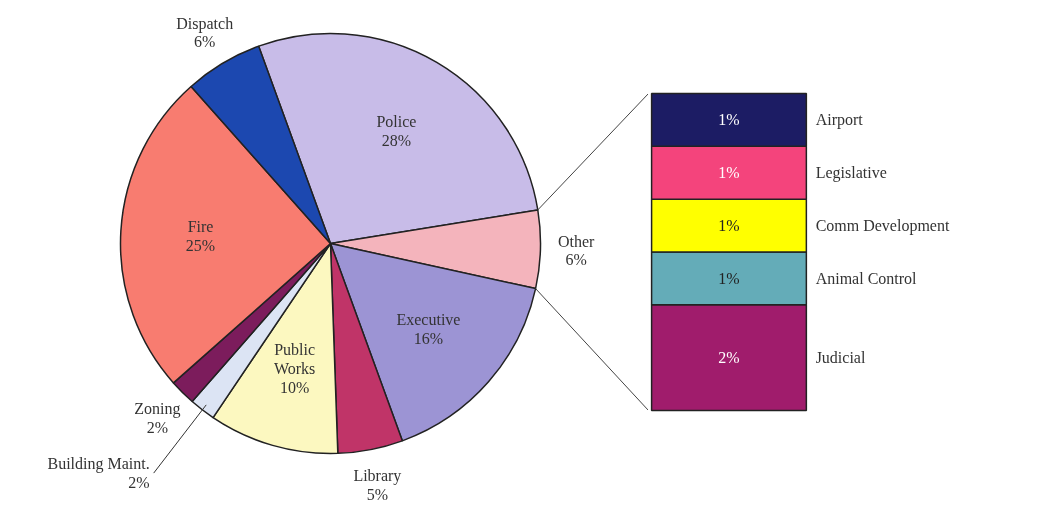  What do you see at coordinates (205, 23) in the screenshot?
I see `slice-label: Dispatch` at bounding box center [205, 23].